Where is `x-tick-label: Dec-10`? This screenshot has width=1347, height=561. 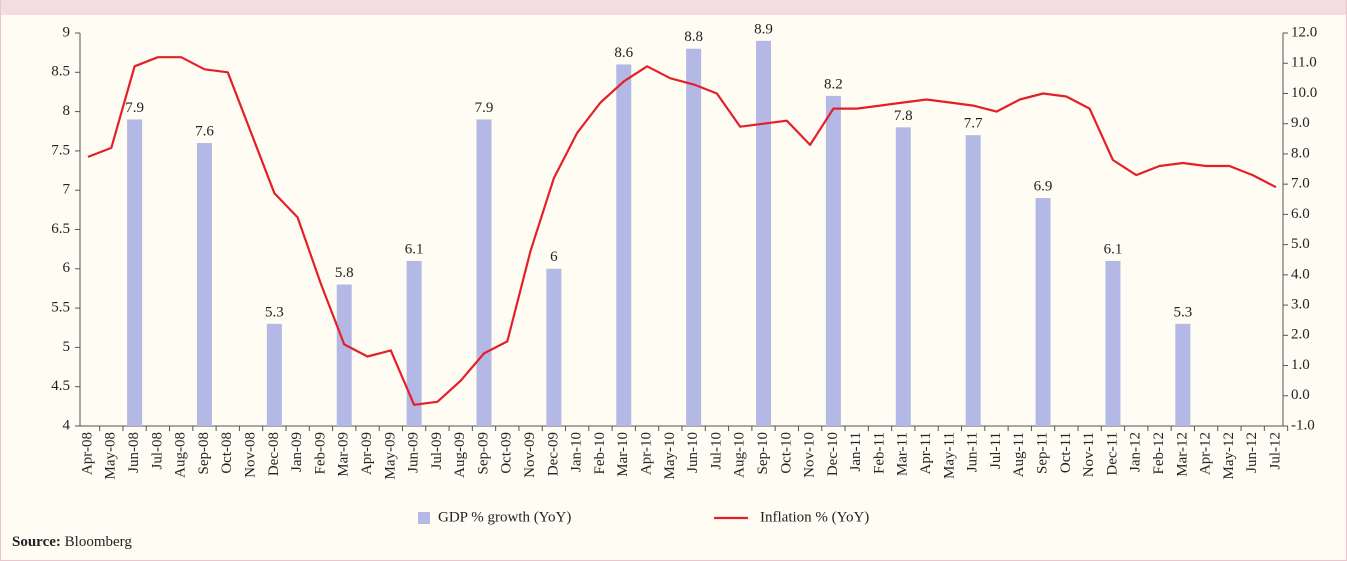
x-tick-label: Dec-10 is located at coordinates (833, 454).